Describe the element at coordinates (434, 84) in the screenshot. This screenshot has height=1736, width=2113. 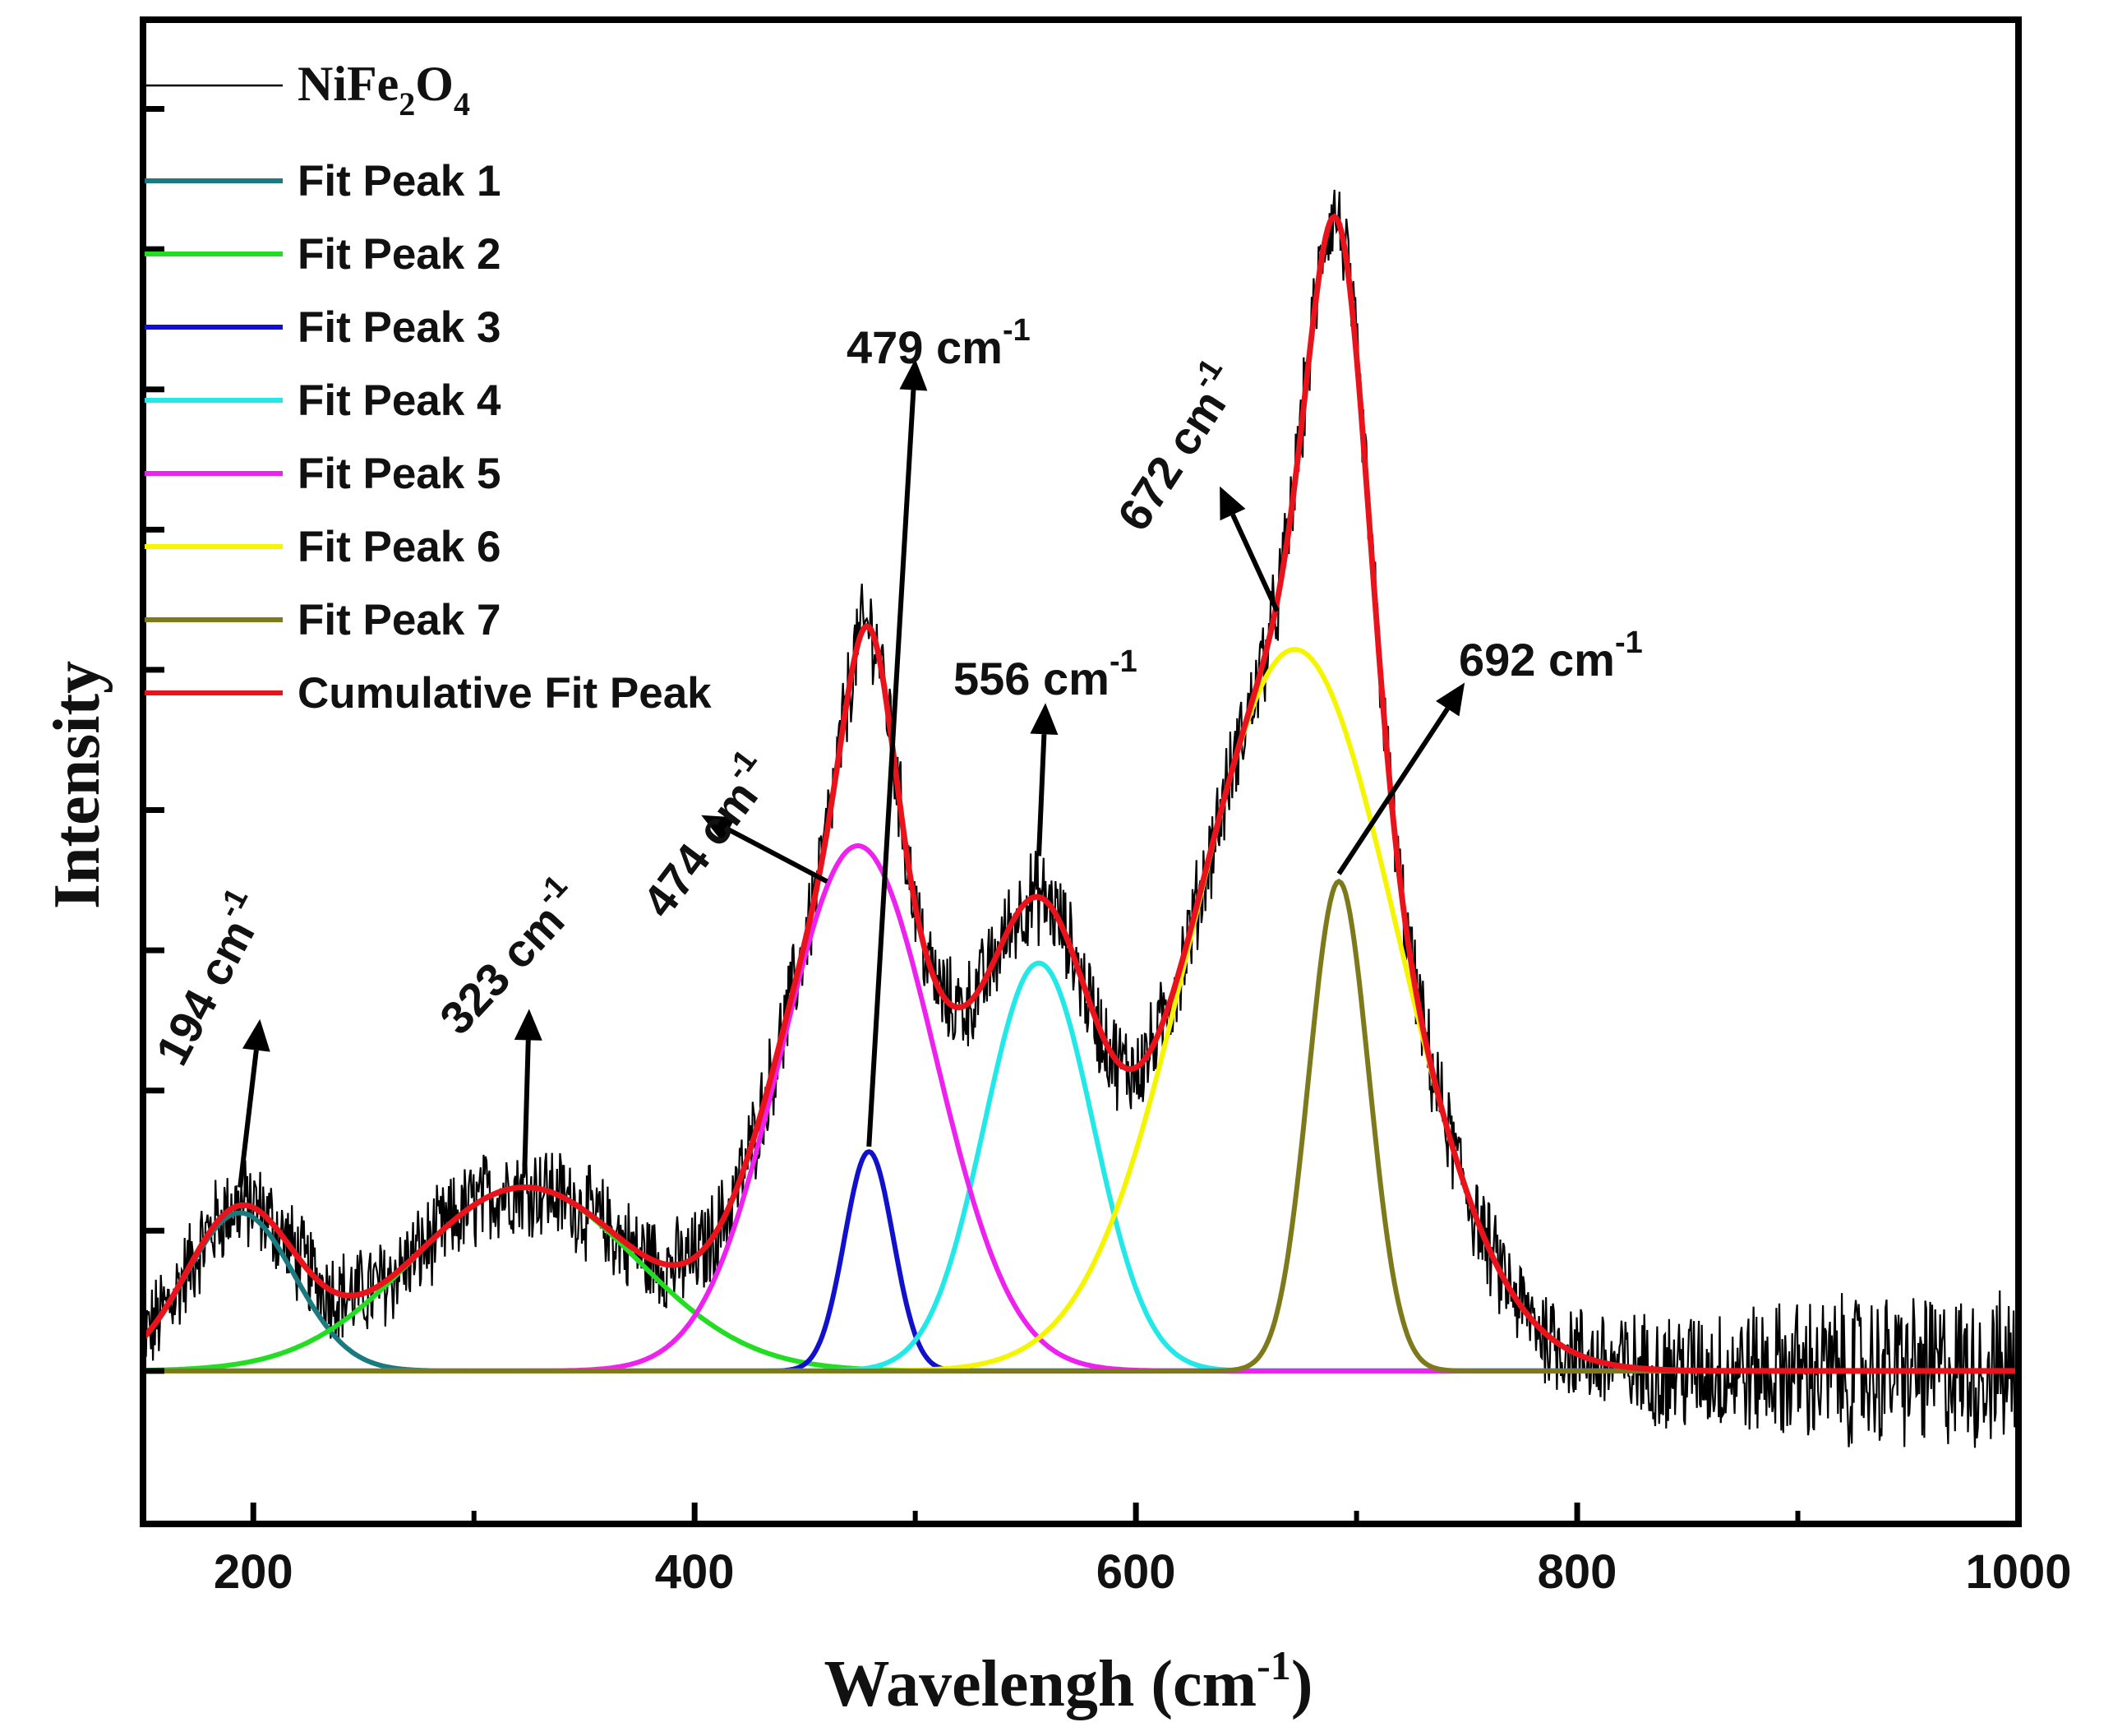
I see `legend-raw-mid: O` at that location.